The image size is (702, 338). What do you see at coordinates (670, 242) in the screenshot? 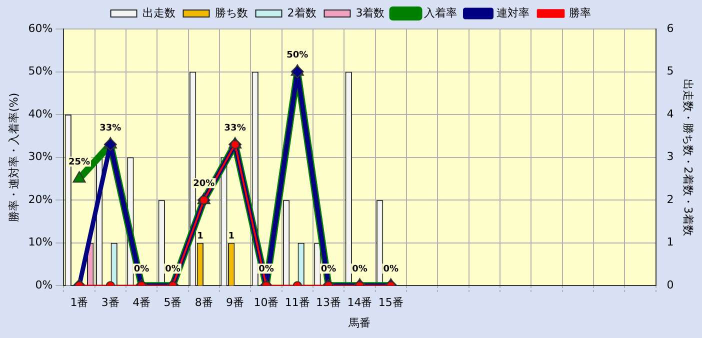
I see `y2-tick-label: 1` at bounding box center [670, 242].